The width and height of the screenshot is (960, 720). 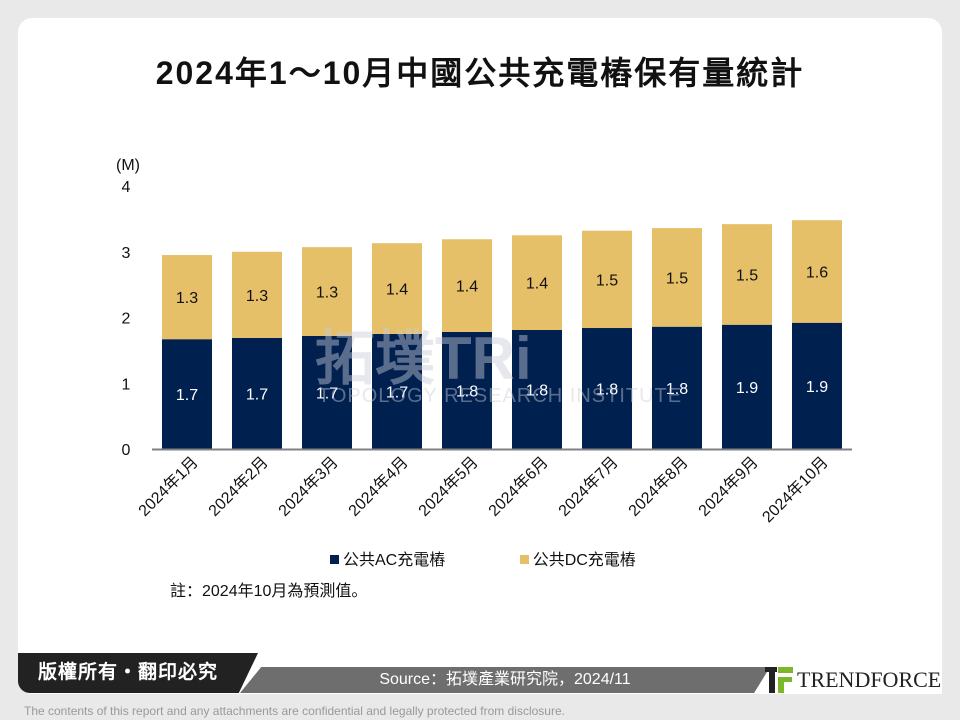 What do you see at coordinates (518, 486) in the screenshot?
I see `x-tick-label: 2024年6月` at bounding box center [518, 486].